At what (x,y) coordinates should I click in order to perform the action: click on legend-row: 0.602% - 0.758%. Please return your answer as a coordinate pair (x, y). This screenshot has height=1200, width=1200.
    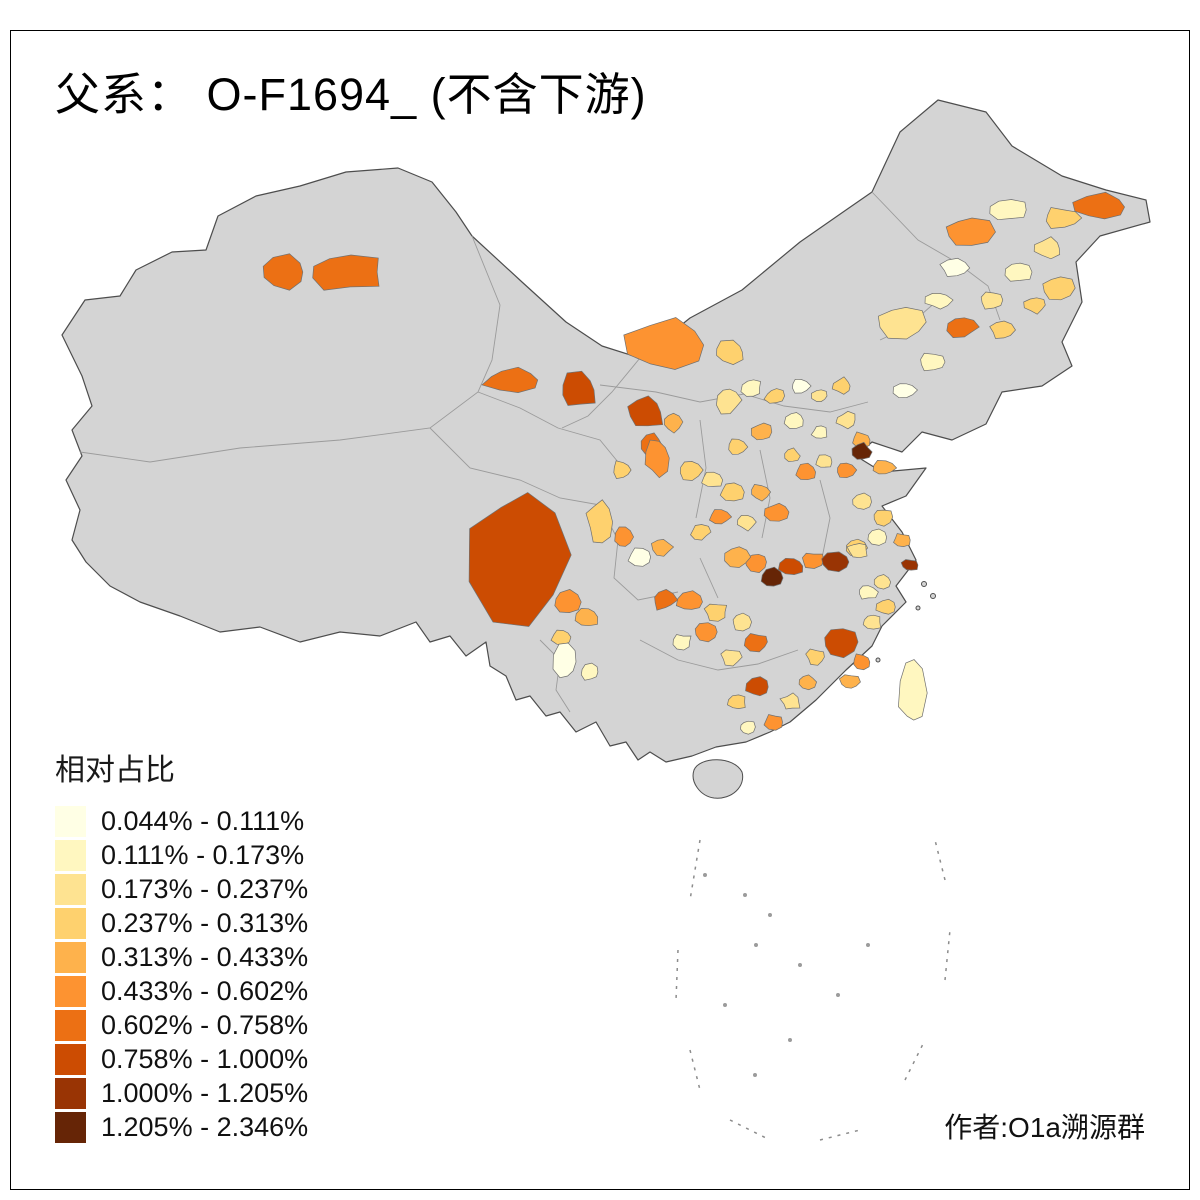
    Looking at the image, I should click on (181, 1025).